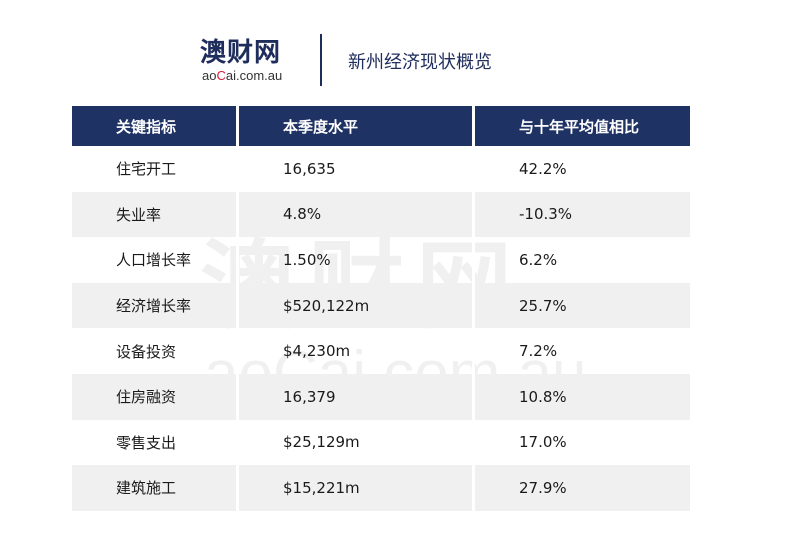  I want to click on table-header: 关键指标 本季度水平 与十年平均值相比, so click(381, 126).